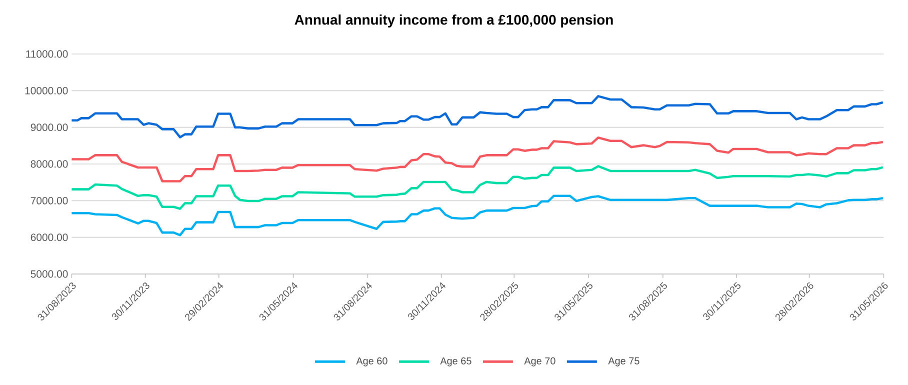  Describe the element at coordinates (540, 361) in the screenshot. I see `legend-label: Age 70` at that location.